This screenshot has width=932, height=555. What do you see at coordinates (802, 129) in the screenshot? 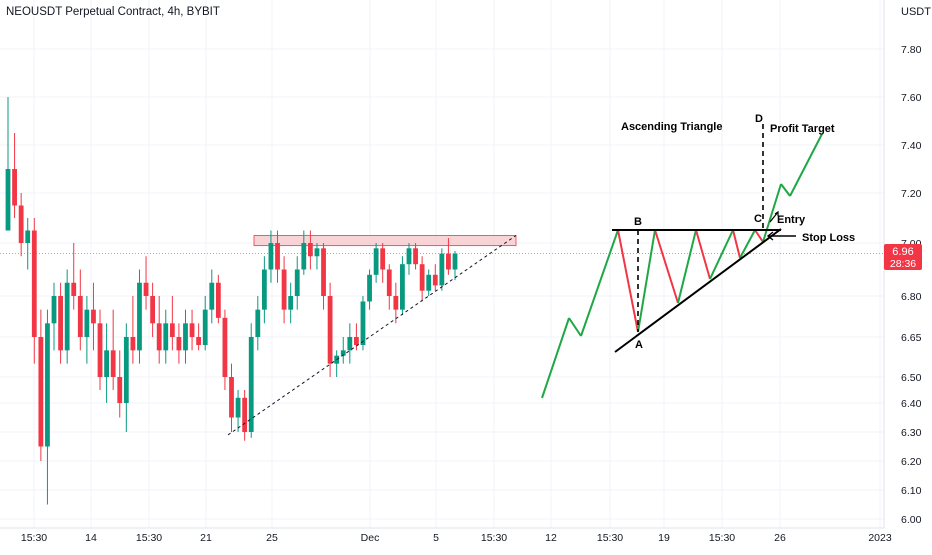
I see `profit-target-label: Profit Target` at bounding box center [802, 129].